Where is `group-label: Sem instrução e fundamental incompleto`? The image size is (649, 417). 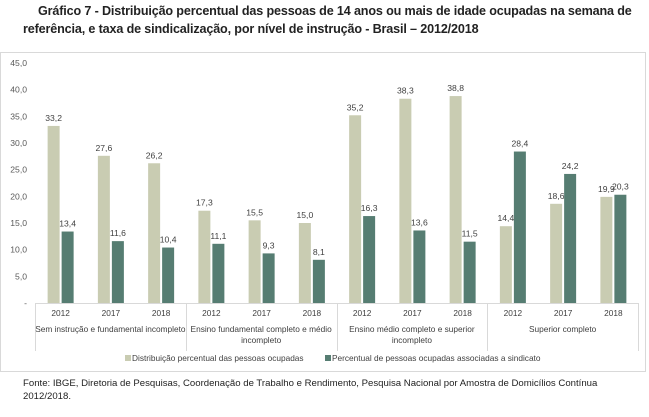
group-label: Sem instrução e fundamental incompleto is located at coordinates (110, 329).